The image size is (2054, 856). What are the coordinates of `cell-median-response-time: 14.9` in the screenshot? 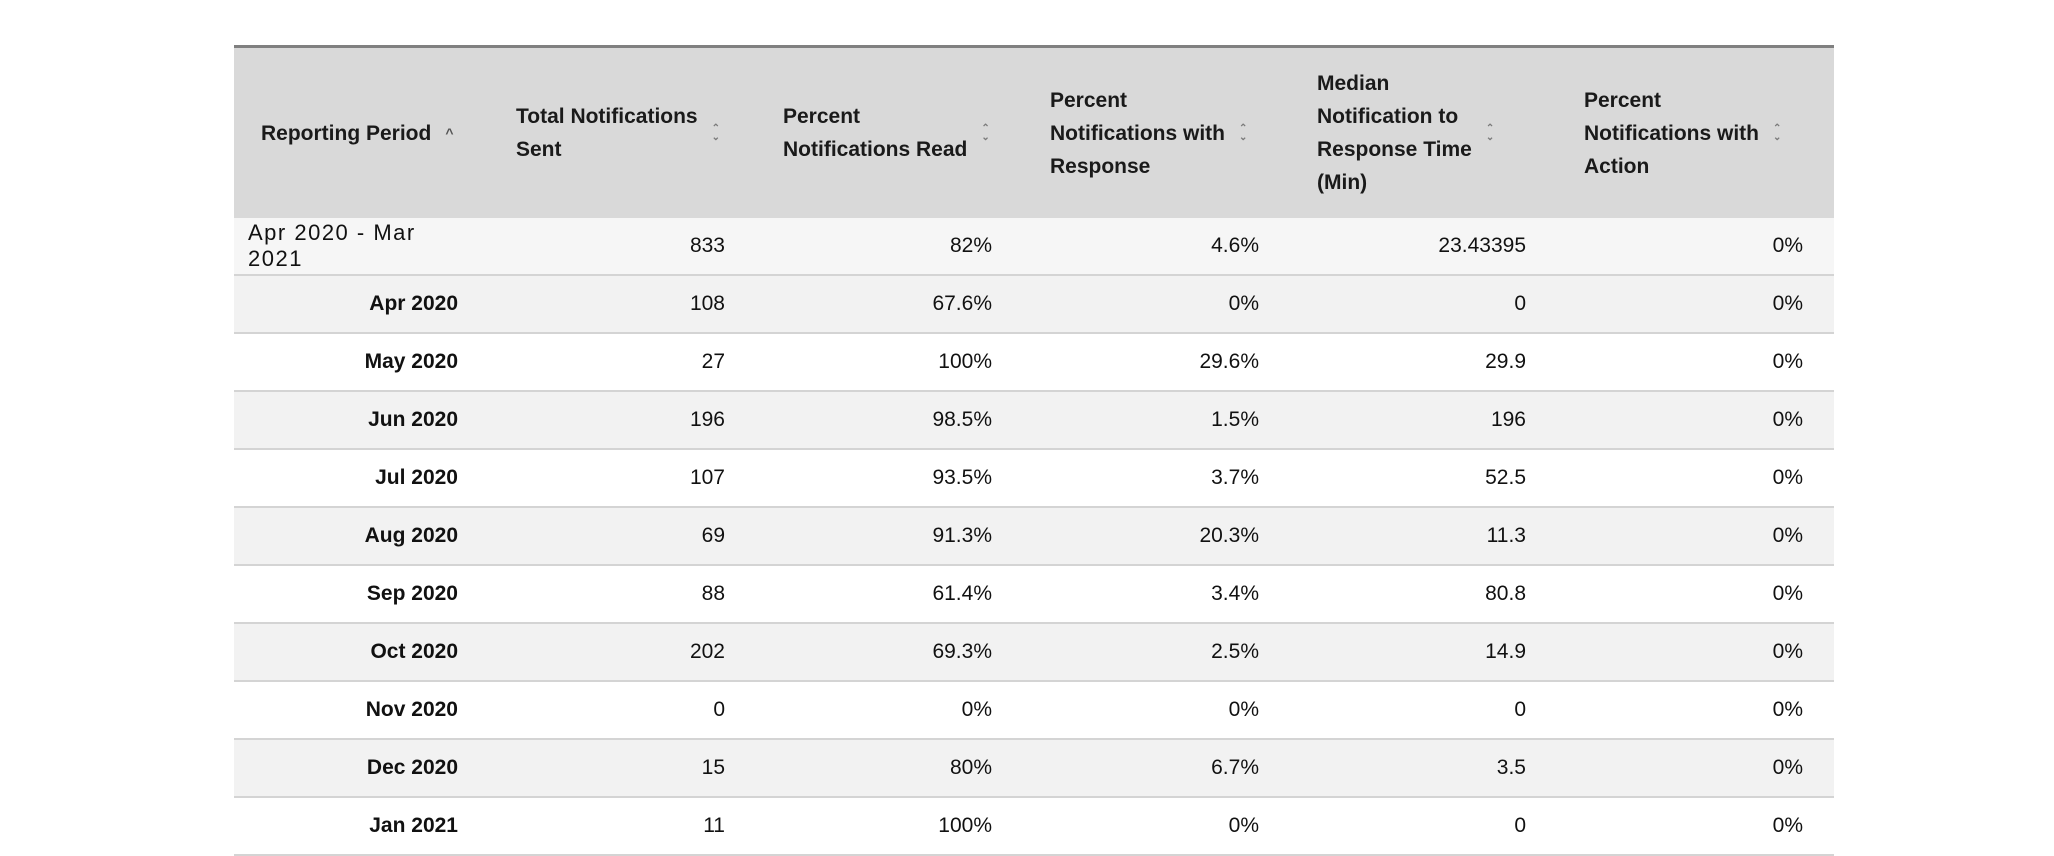 It's located at (1423, 652).